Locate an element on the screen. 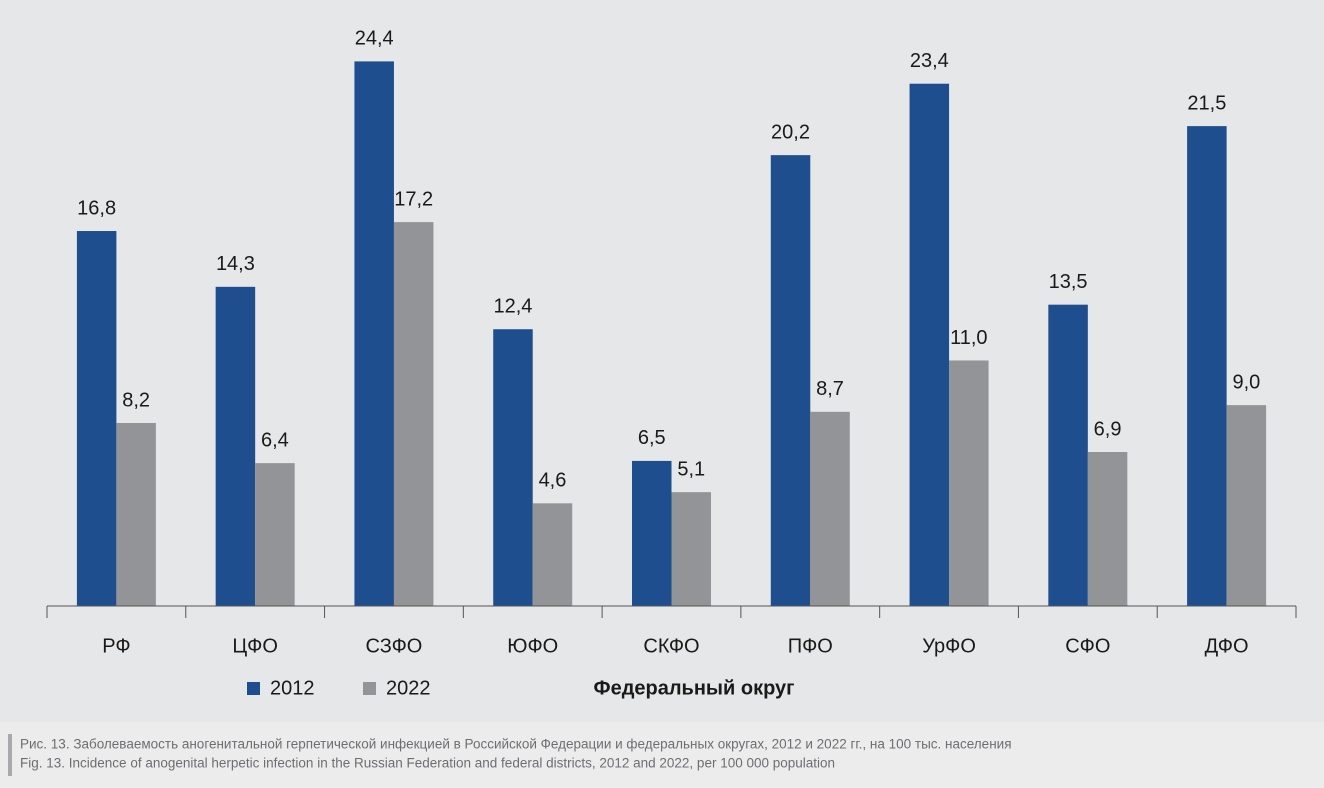 The image size is (1324, 788). value-label: 8,7 is located at coordinates (830, 389).